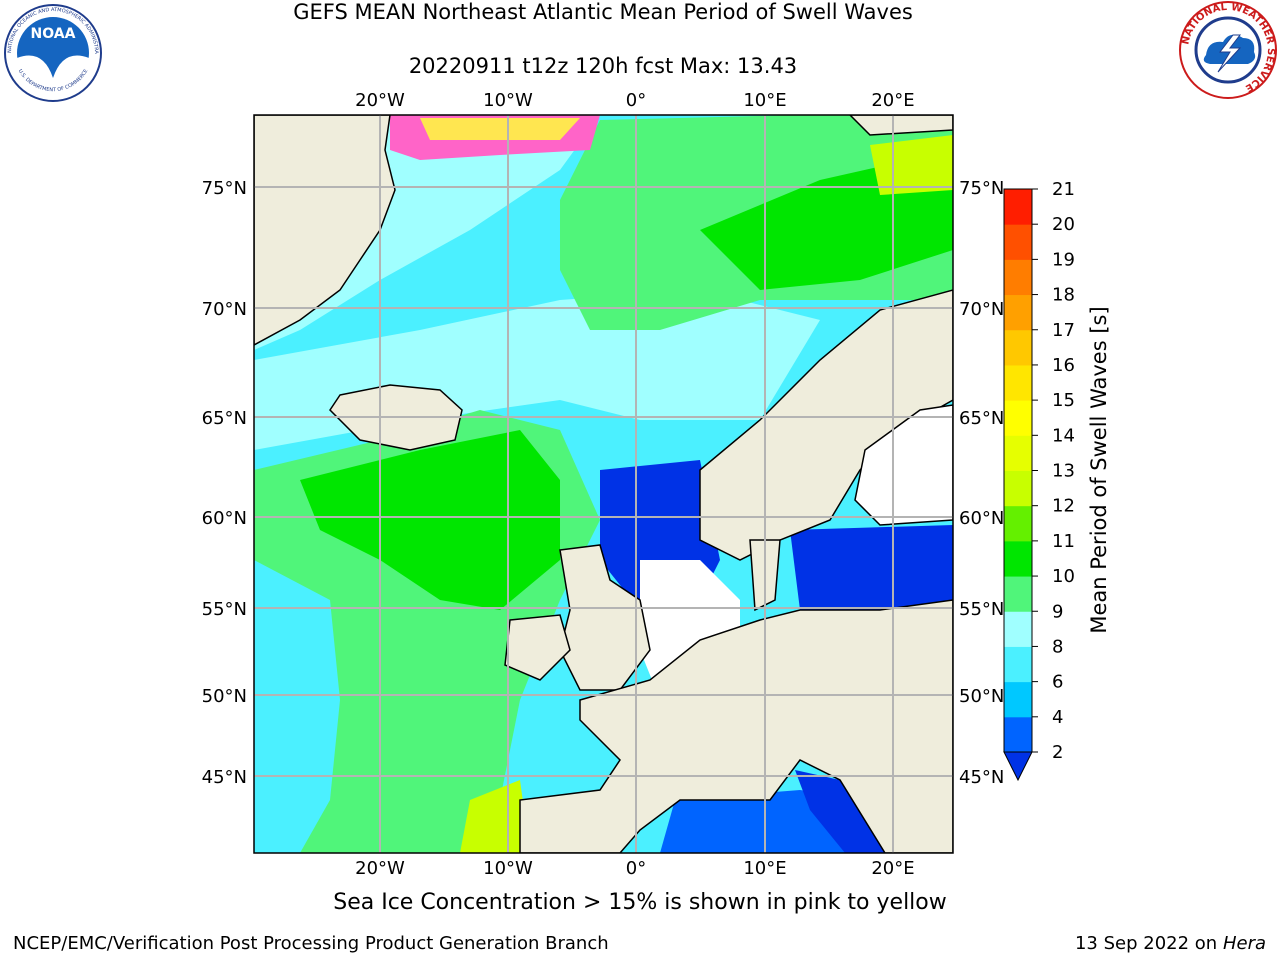 The width and height of the screenshot is (1280, 960). I want to click on colorbar-label: 11, so click(1063, 541).